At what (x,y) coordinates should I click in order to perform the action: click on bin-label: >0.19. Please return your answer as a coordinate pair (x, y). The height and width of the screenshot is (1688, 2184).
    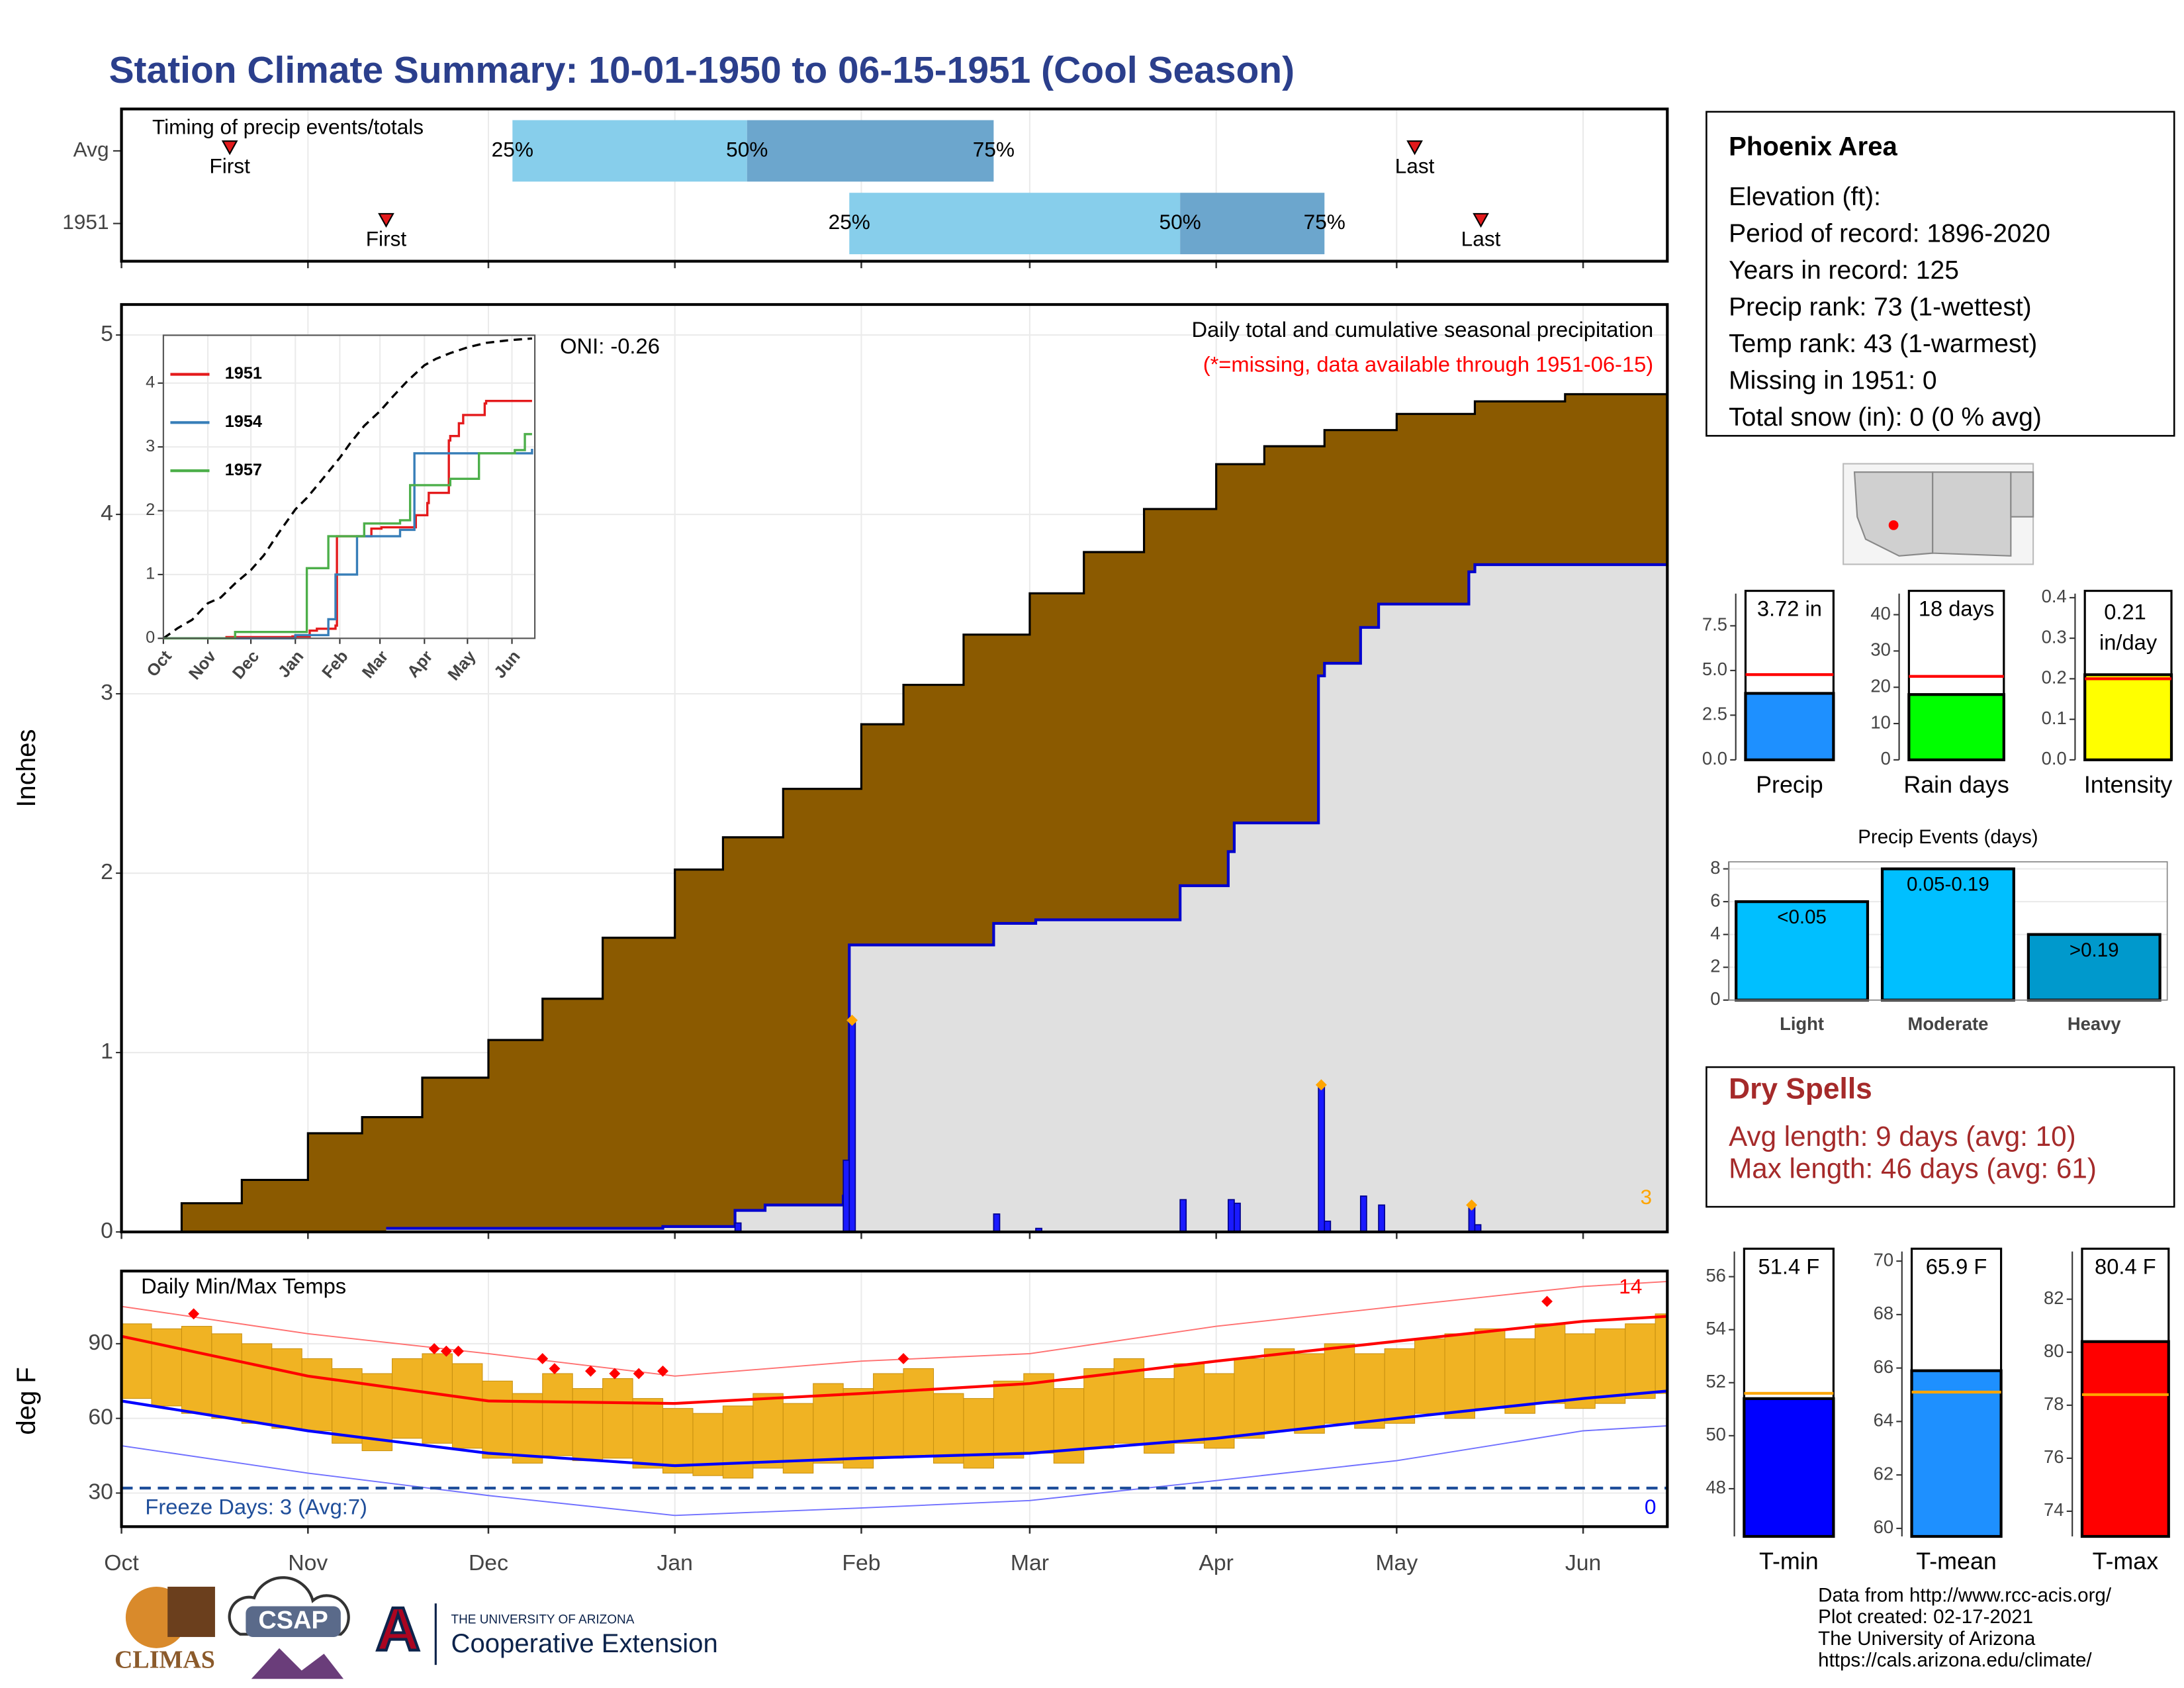
    Looking at the image, I should click on (2094, 950).